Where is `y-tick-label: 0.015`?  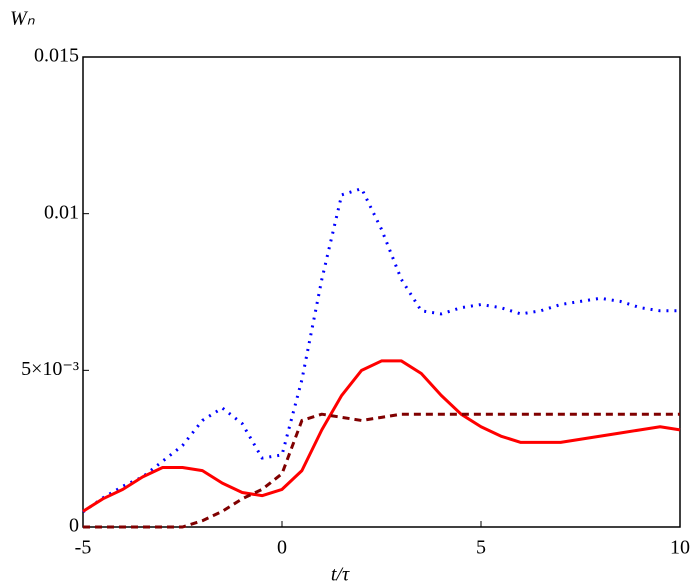 y-tick-label: 0.015 is located at coordinates (56, 56).